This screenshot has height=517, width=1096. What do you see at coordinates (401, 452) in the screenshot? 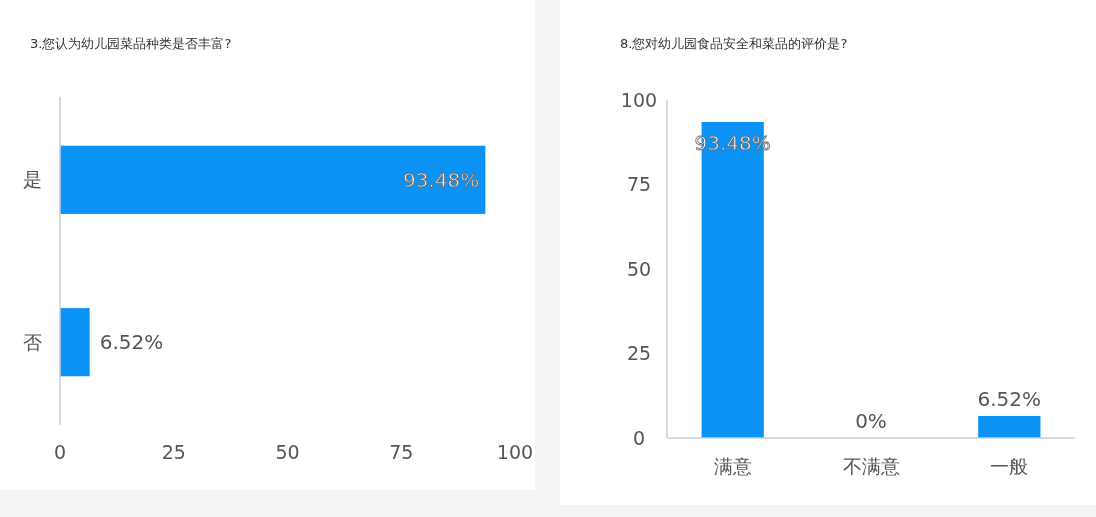
I see `x-tick-label: 75` at bounding box center [401, 452].